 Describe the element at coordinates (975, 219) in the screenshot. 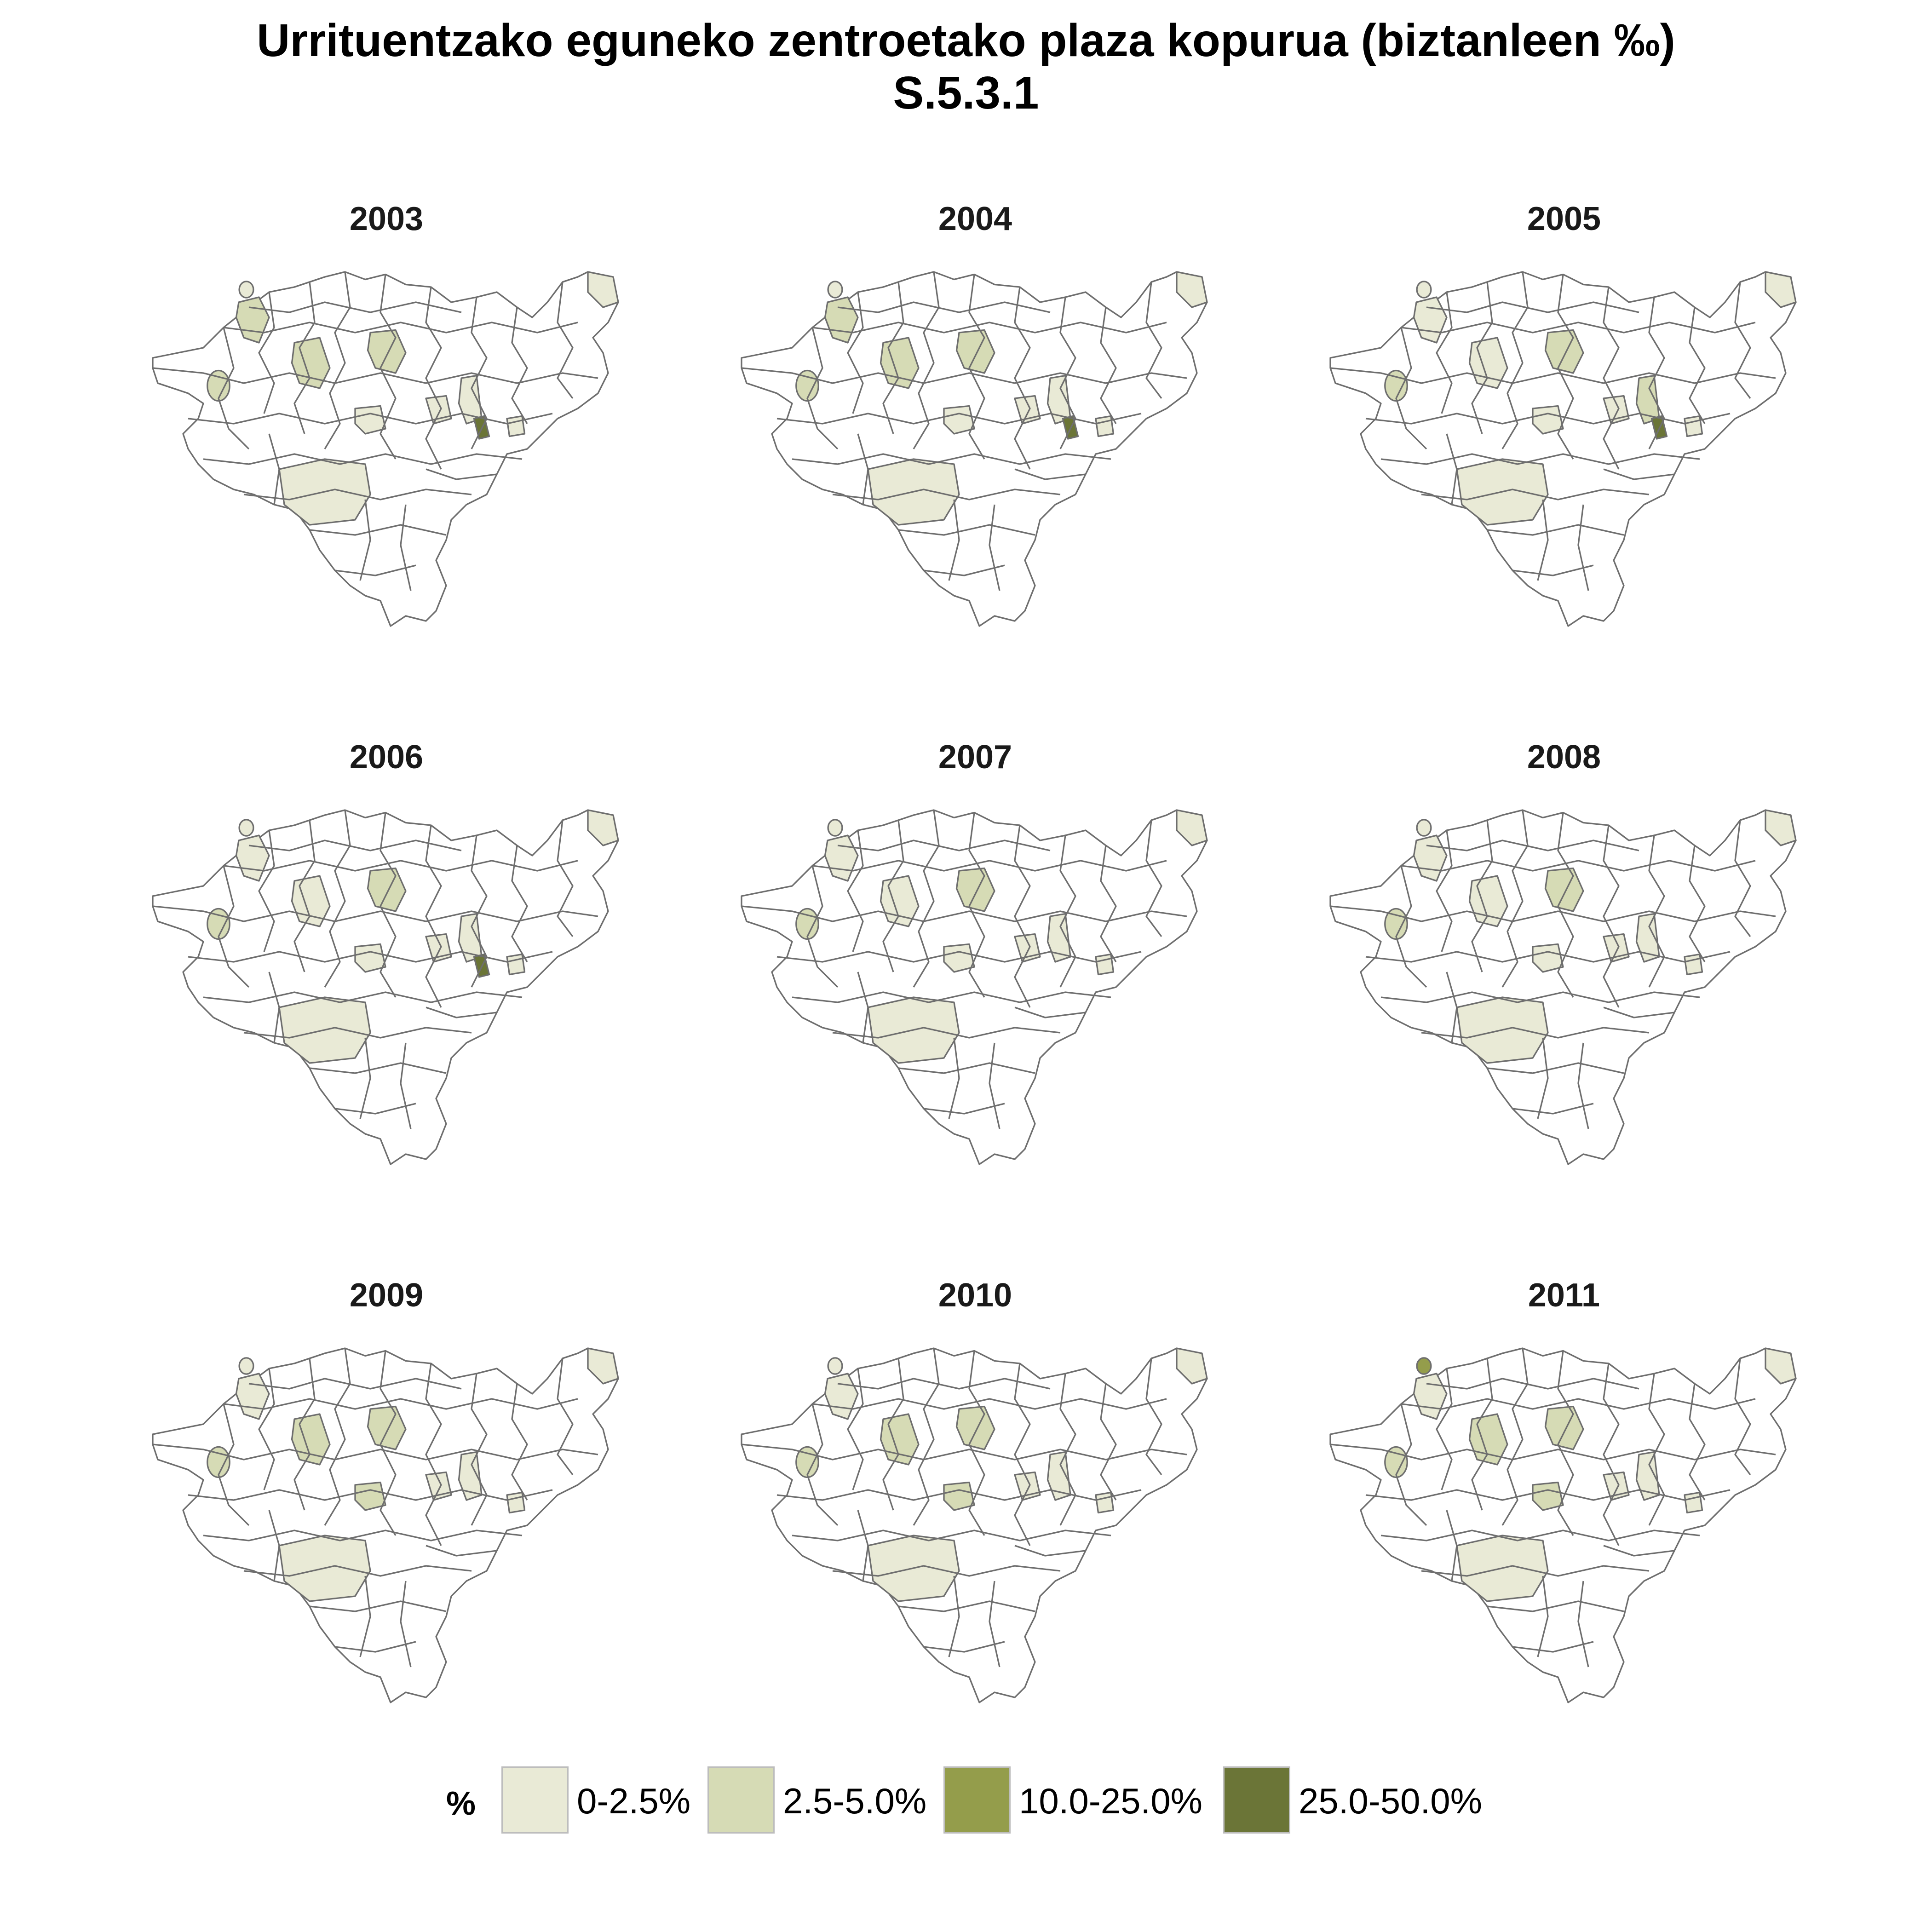

I see `panel-year-label: 2004` at that location.